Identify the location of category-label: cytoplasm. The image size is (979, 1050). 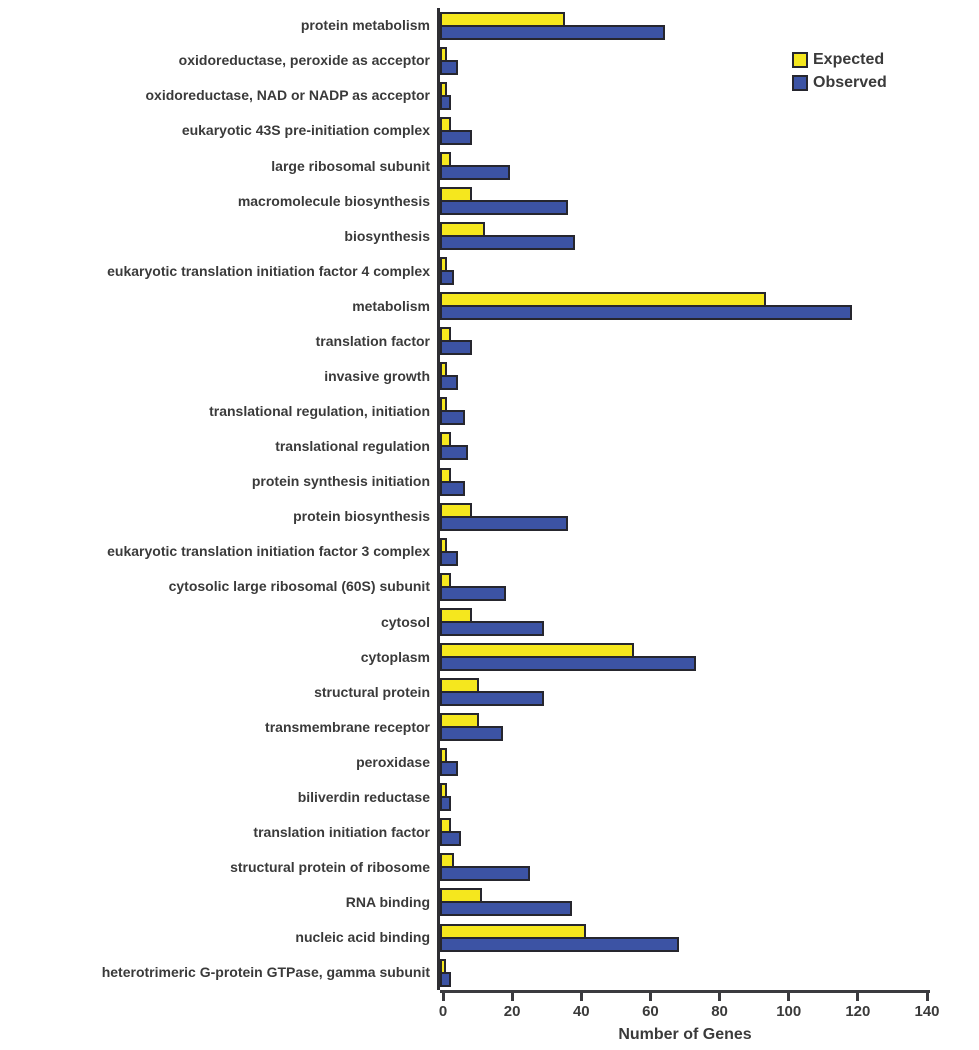
(395, 656).